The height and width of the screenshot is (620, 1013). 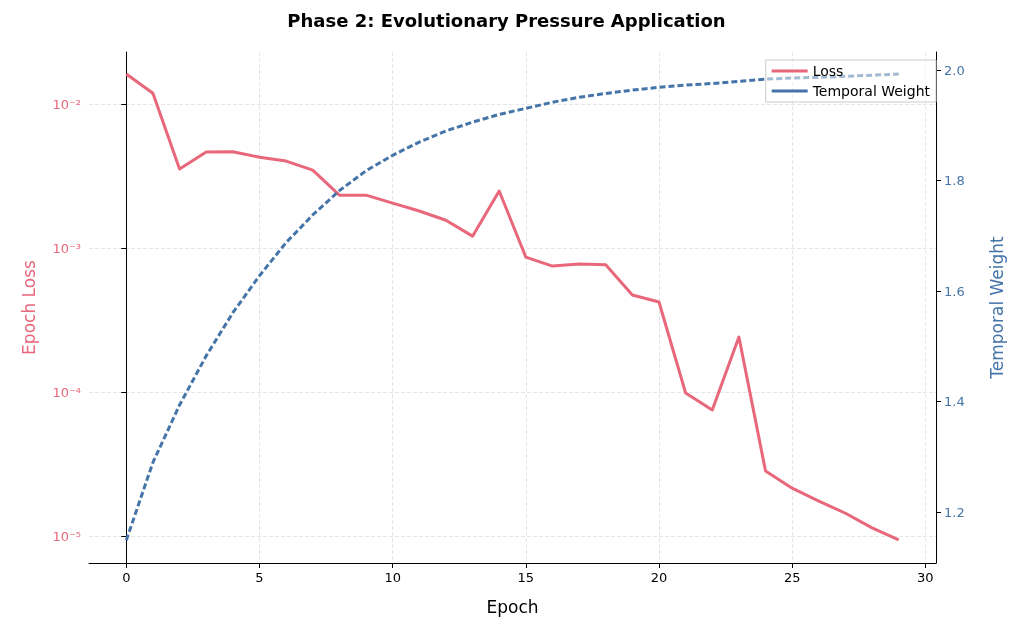 I want to click on x-tick-label: 0, so click(x=126, y=577).